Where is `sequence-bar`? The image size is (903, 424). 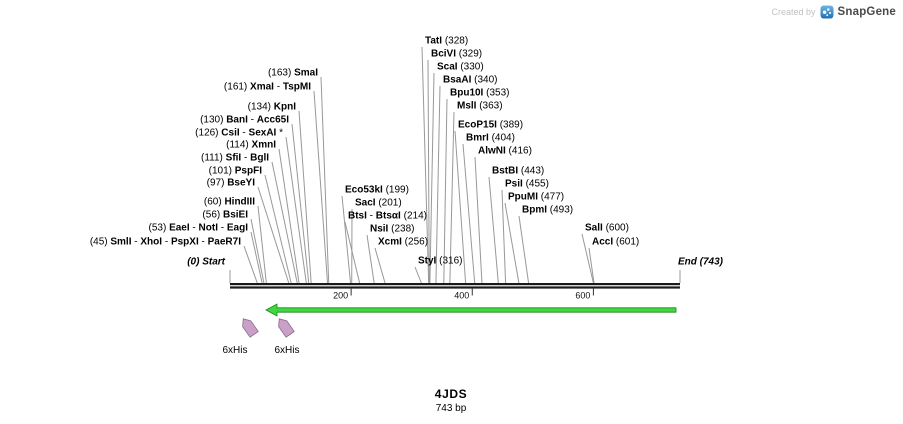 sequence-bar is located at coordinates (455, 286).